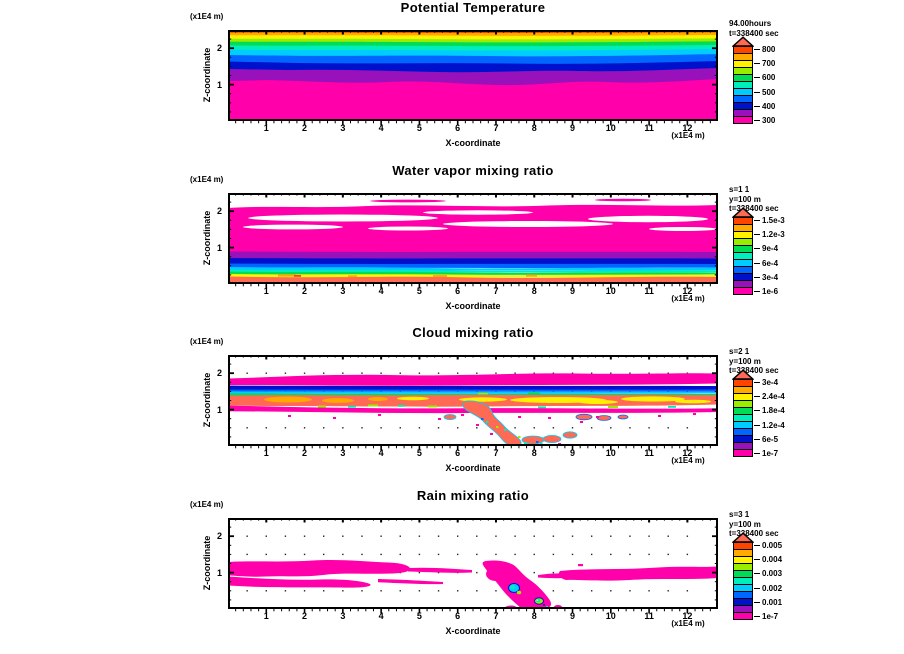  I want to click on x-tick-label: 10, so click(610, 128).